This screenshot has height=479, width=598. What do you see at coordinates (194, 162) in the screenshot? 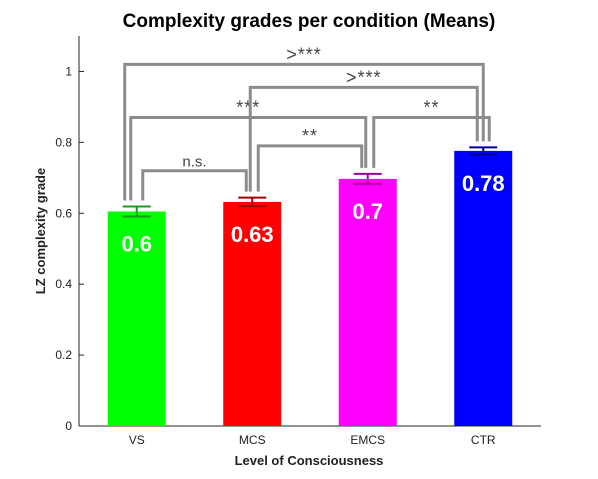
I see `significance-label: n.s.` at bounding box center [194, 162].